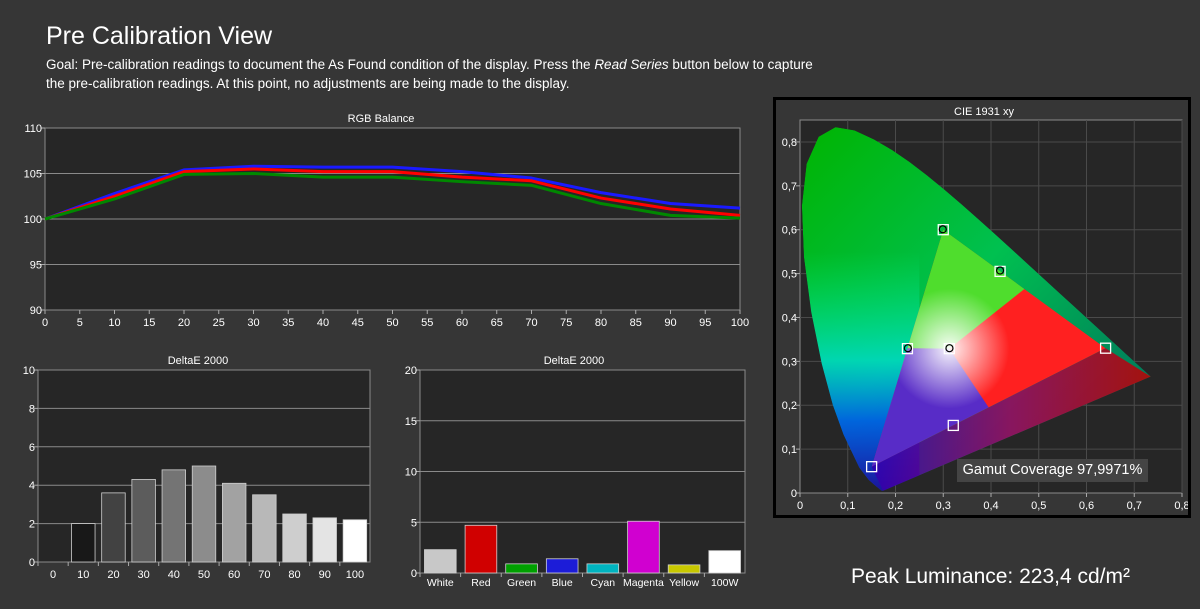 The image size is (1200, 609). Describe the element at coordinates (234, 575) in the screenshot. I see `dg-xtick-label: 60` at that location.